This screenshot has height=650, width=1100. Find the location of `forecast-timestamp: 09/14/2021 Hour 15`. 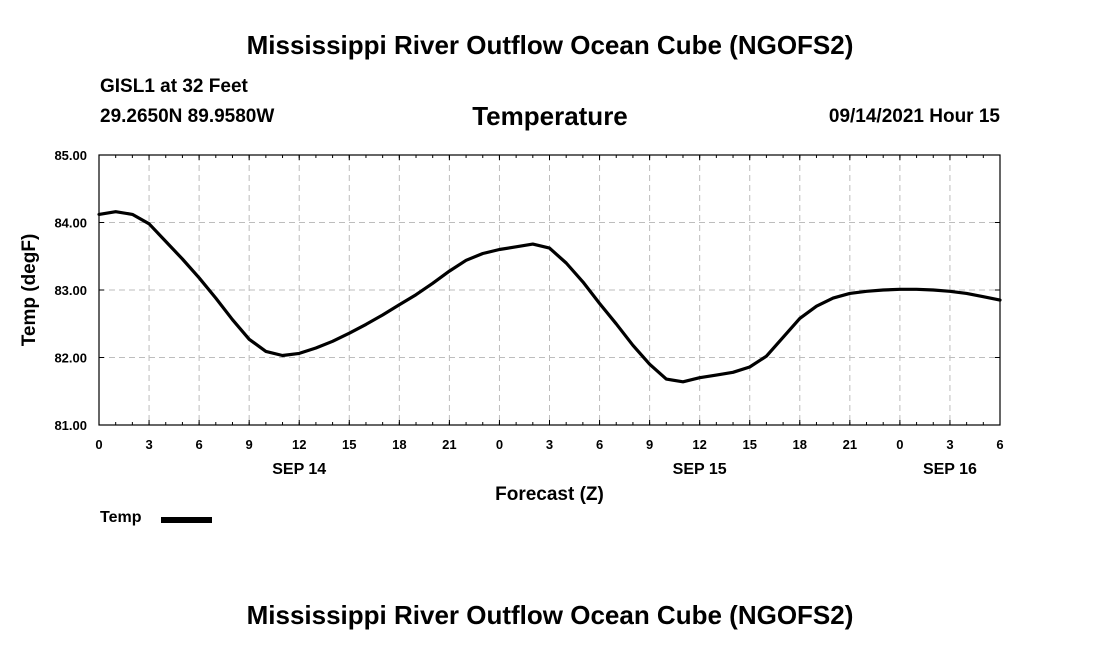

forecast-timestamp: 09/14/2021 Hour 15 is located at coordinates (914, 116).